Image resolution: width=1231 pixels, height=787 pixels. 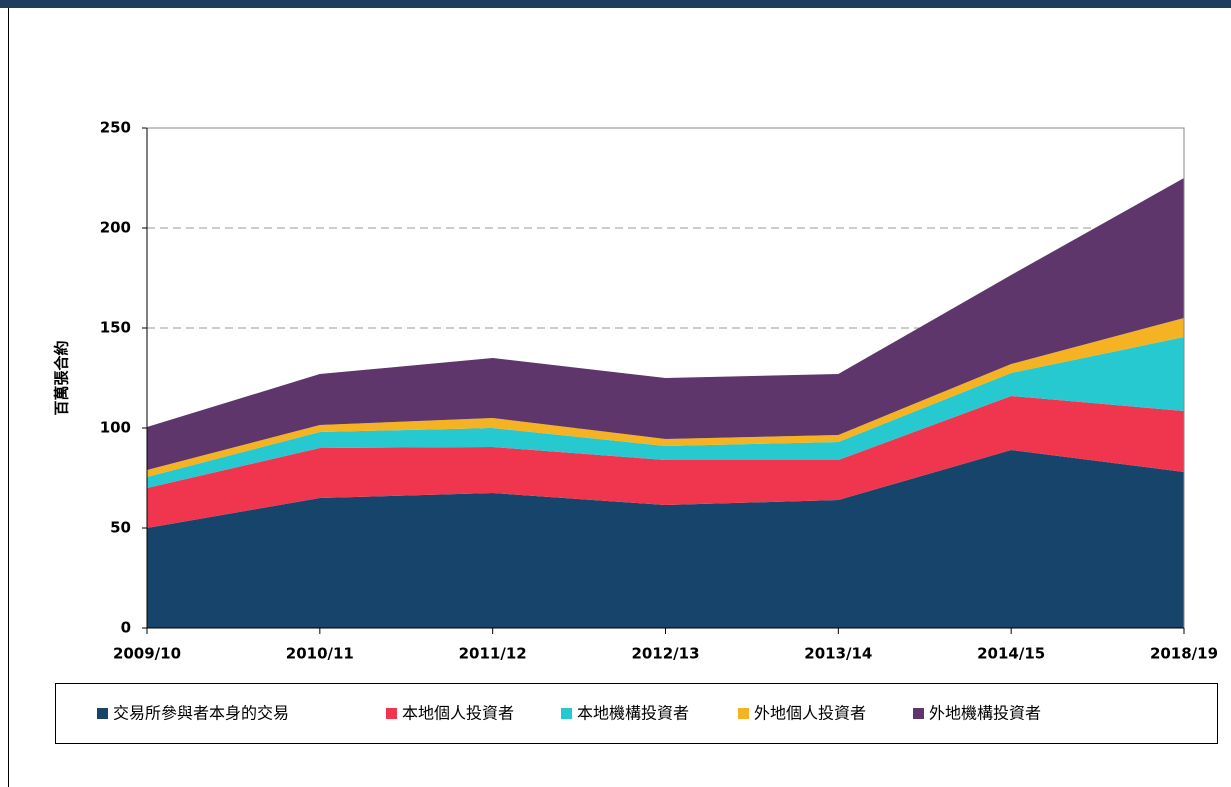 I want to click on legend: 交易所參與者本身的交易 本地個人投資者 本地機構投資者 外地個人投資者 外地機構投資者, so click(x=569, y=713).